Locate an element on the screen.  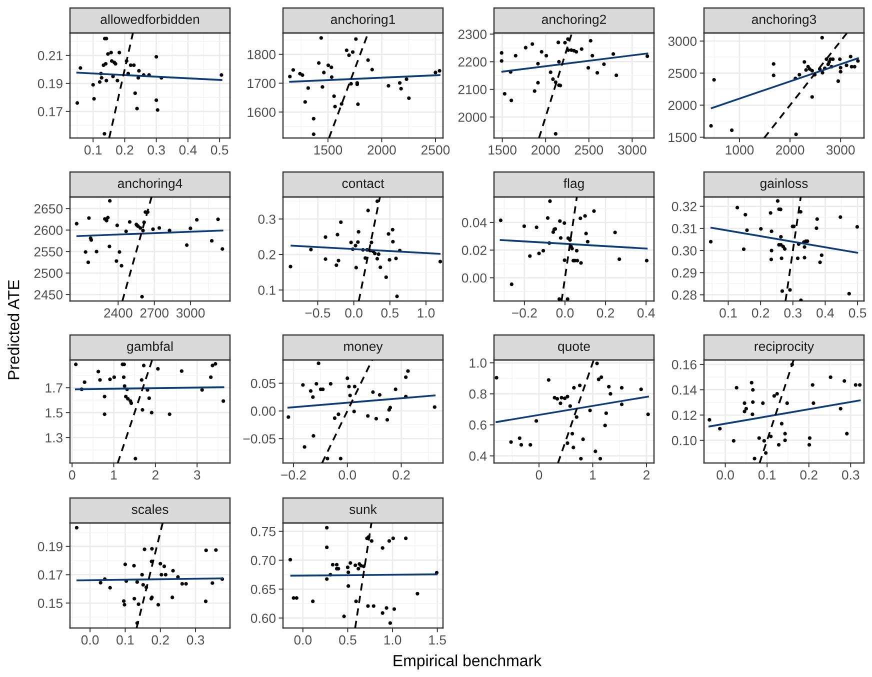
y-tick-label: 0.14 is located at coordinates (684, 390).